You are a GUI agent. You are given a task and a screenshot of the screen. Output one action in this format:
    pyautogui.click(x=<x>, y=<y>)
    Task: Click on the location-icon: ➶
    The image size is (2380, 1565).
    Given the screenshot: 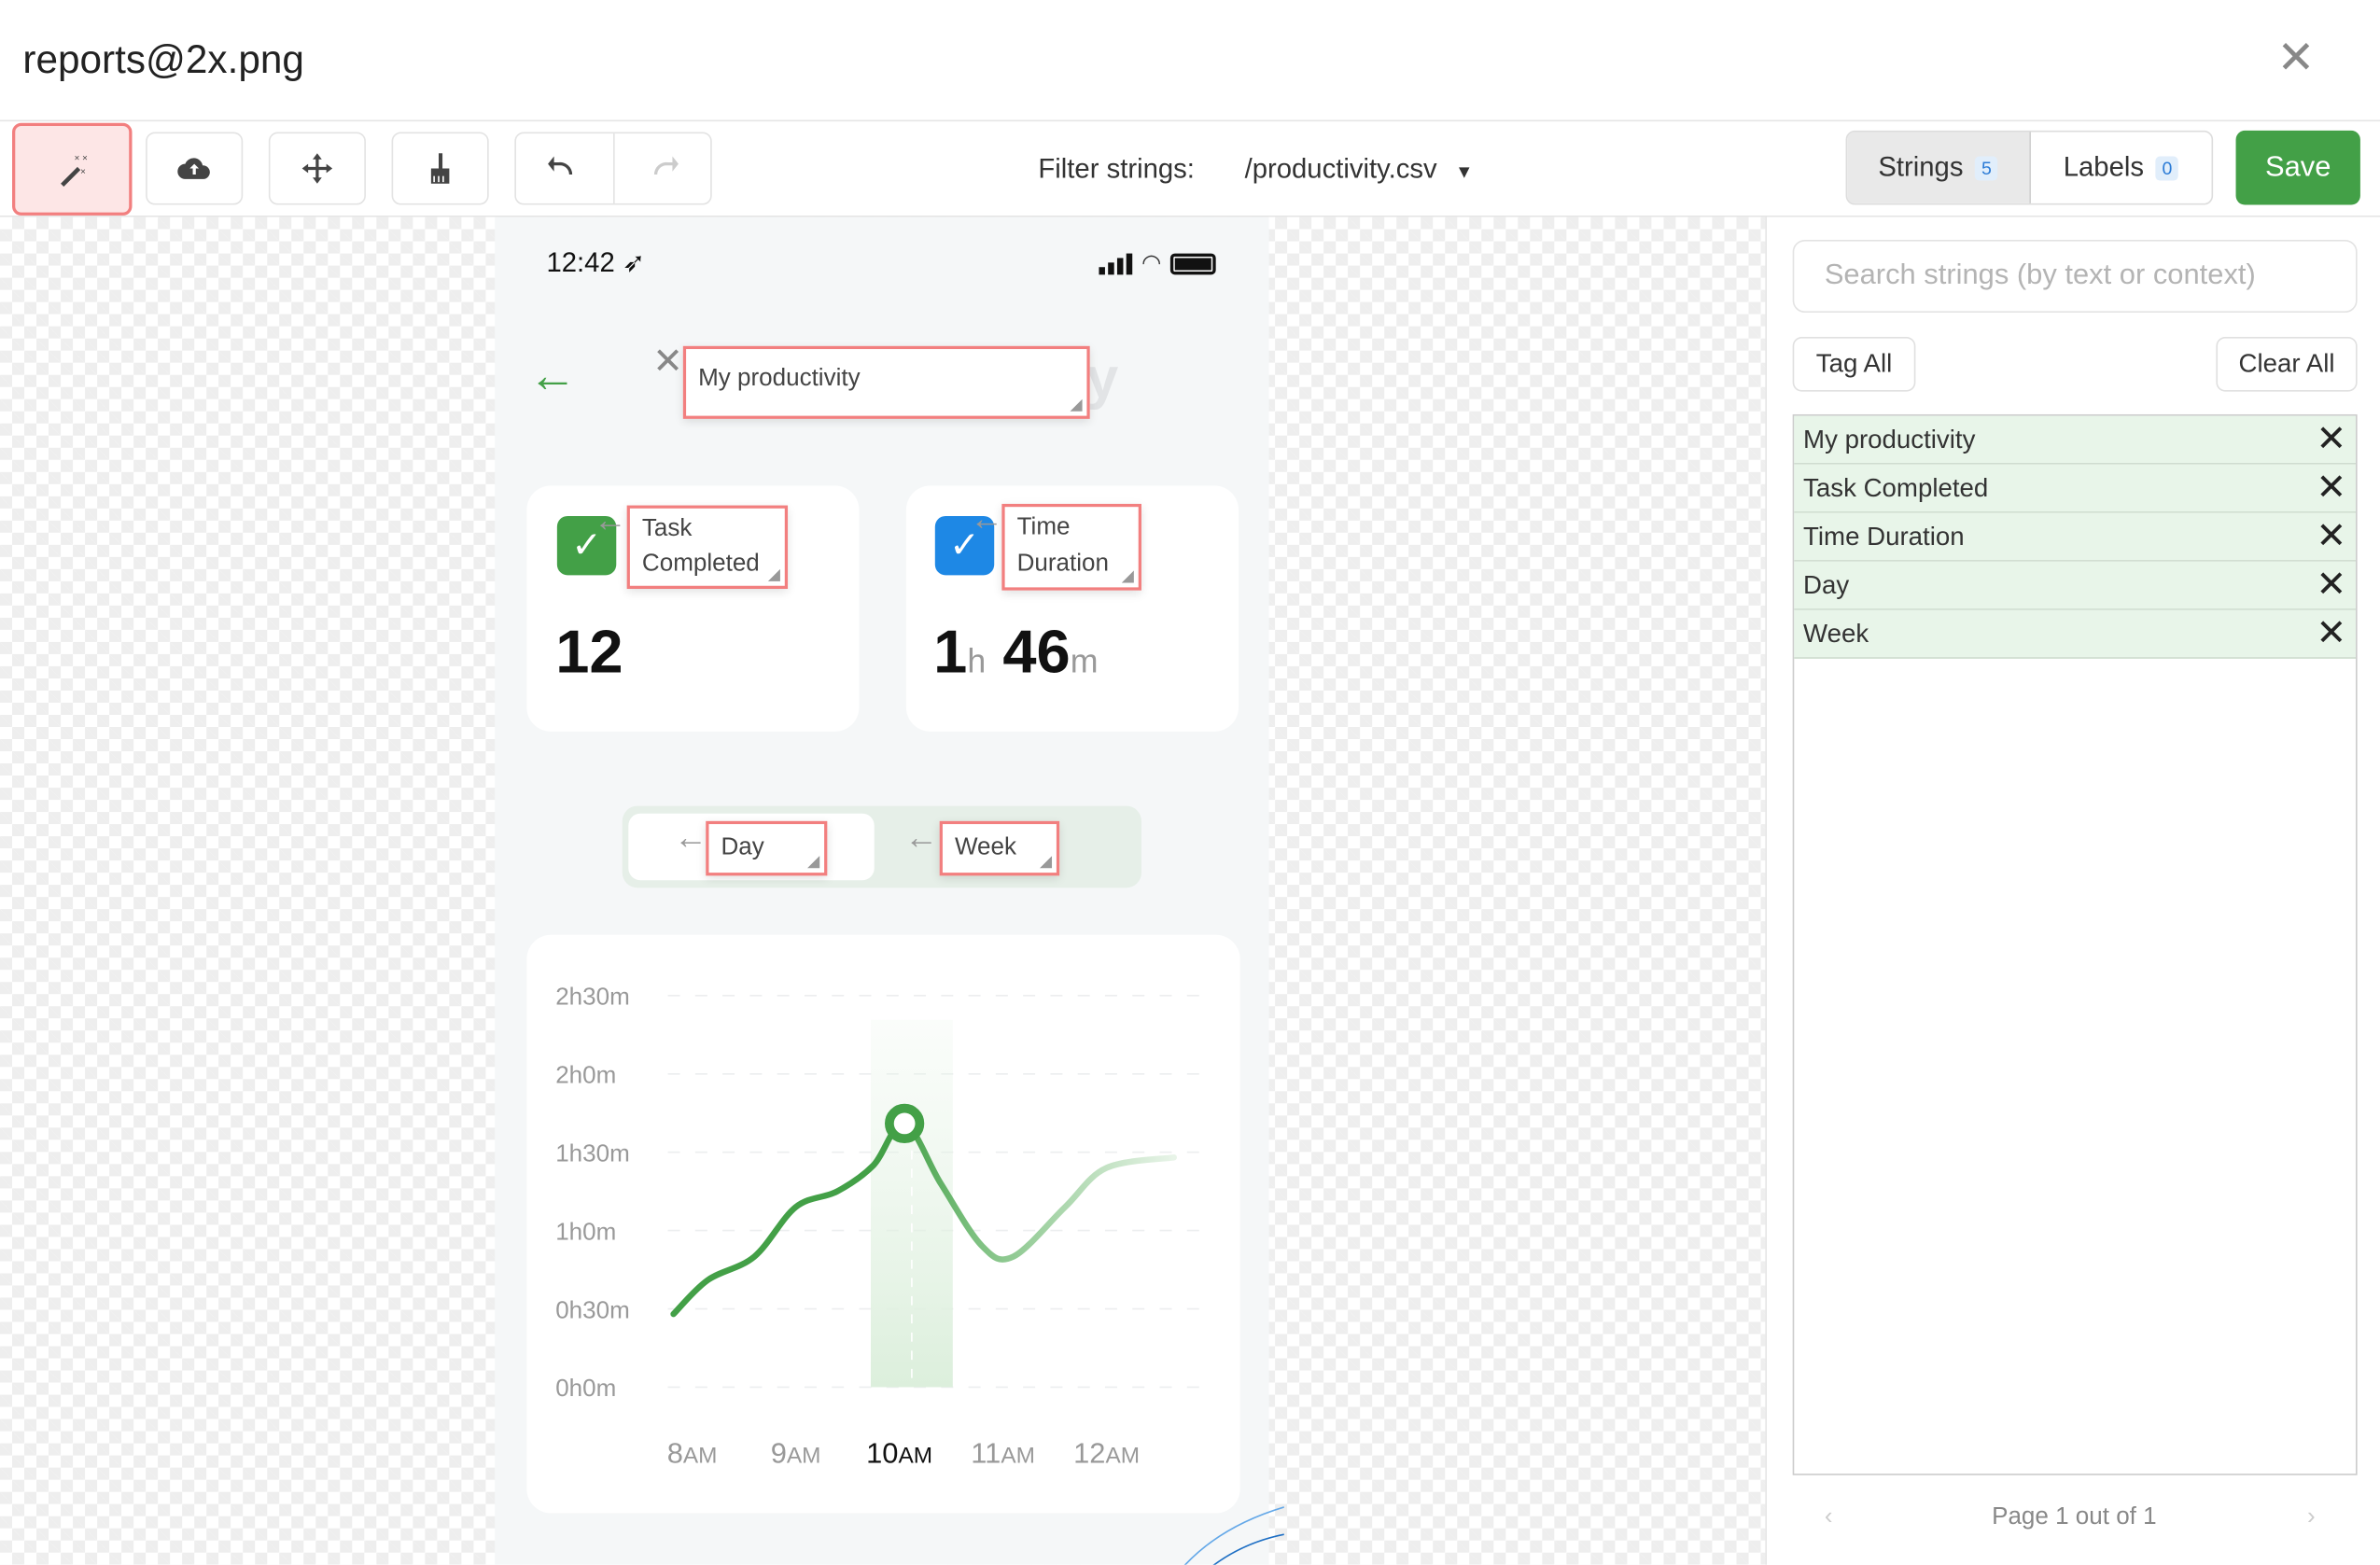 What is the action you would take?
    pyautogui.click(x=634, y=262)
    